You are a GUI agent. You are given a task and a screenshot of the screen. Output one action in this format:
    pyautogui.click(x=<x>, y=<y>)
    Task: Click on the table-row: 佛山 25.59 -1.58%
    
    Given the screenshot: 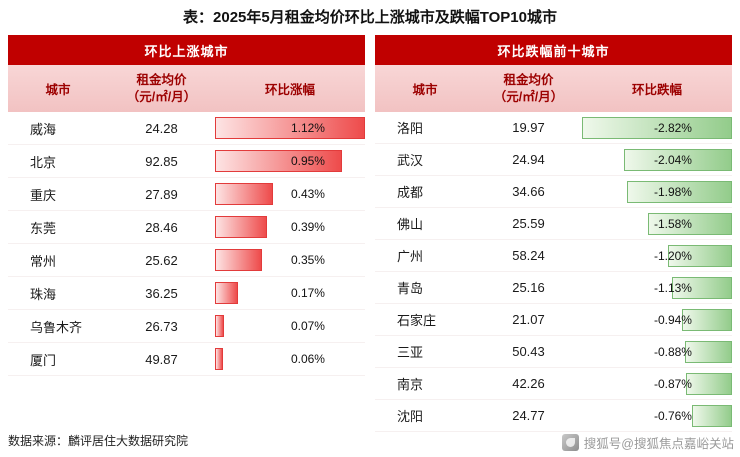 What is the action you would take?
    pyautogui.click(x=553, y=224)
    